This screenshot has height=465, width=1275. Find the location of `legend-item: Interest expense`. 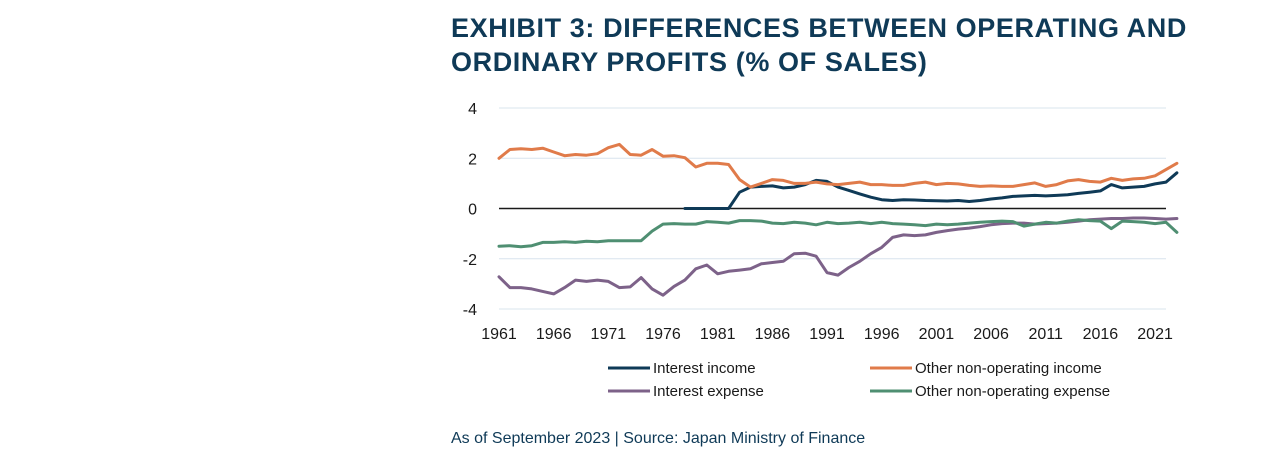

legend-item: Interest expense is located at coordinates (686, 391).